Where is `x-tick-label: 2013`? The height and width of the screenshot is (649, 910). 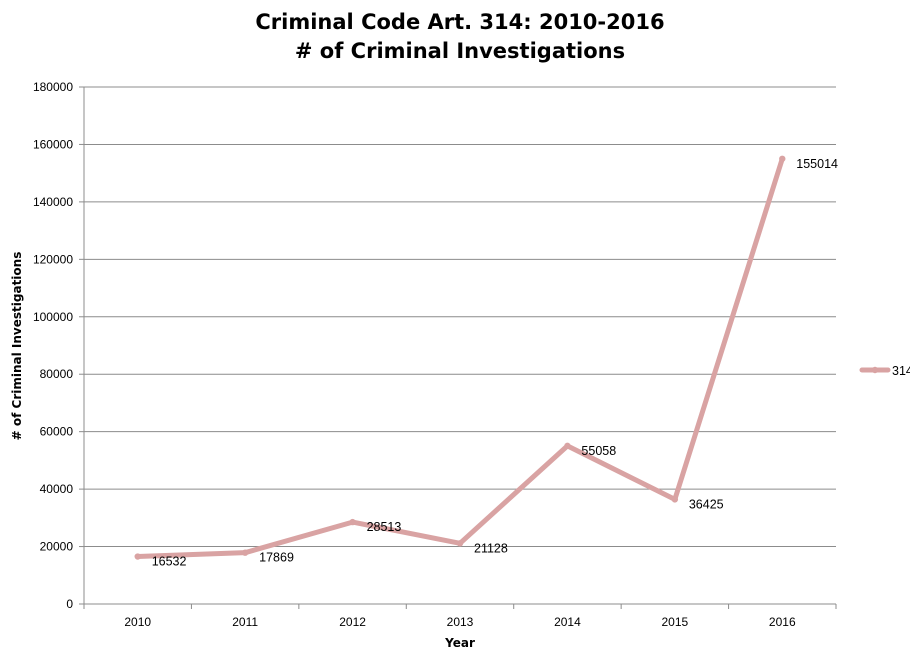
x-tick-label: 2013 is located at coordinates (460, 622).